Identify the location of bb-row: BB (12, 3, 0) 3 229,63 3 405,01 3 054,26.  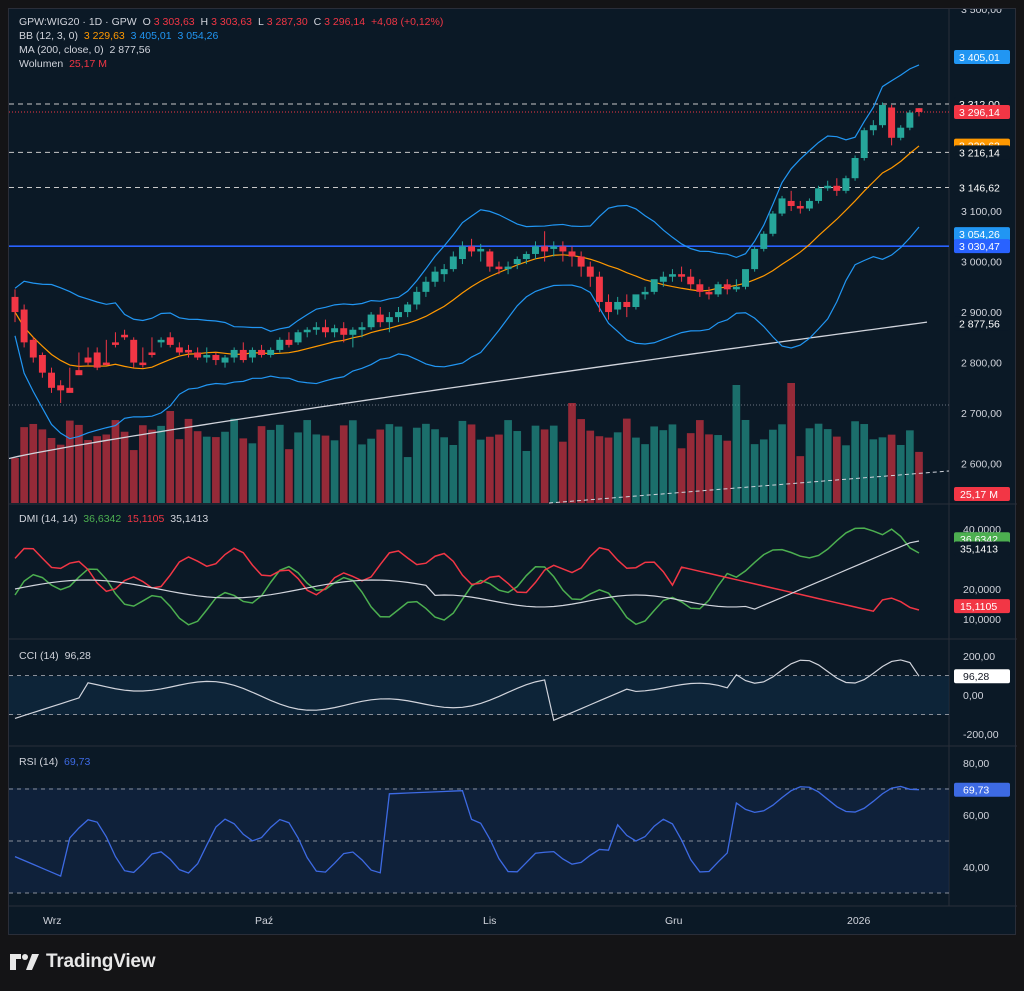
(232, 36).